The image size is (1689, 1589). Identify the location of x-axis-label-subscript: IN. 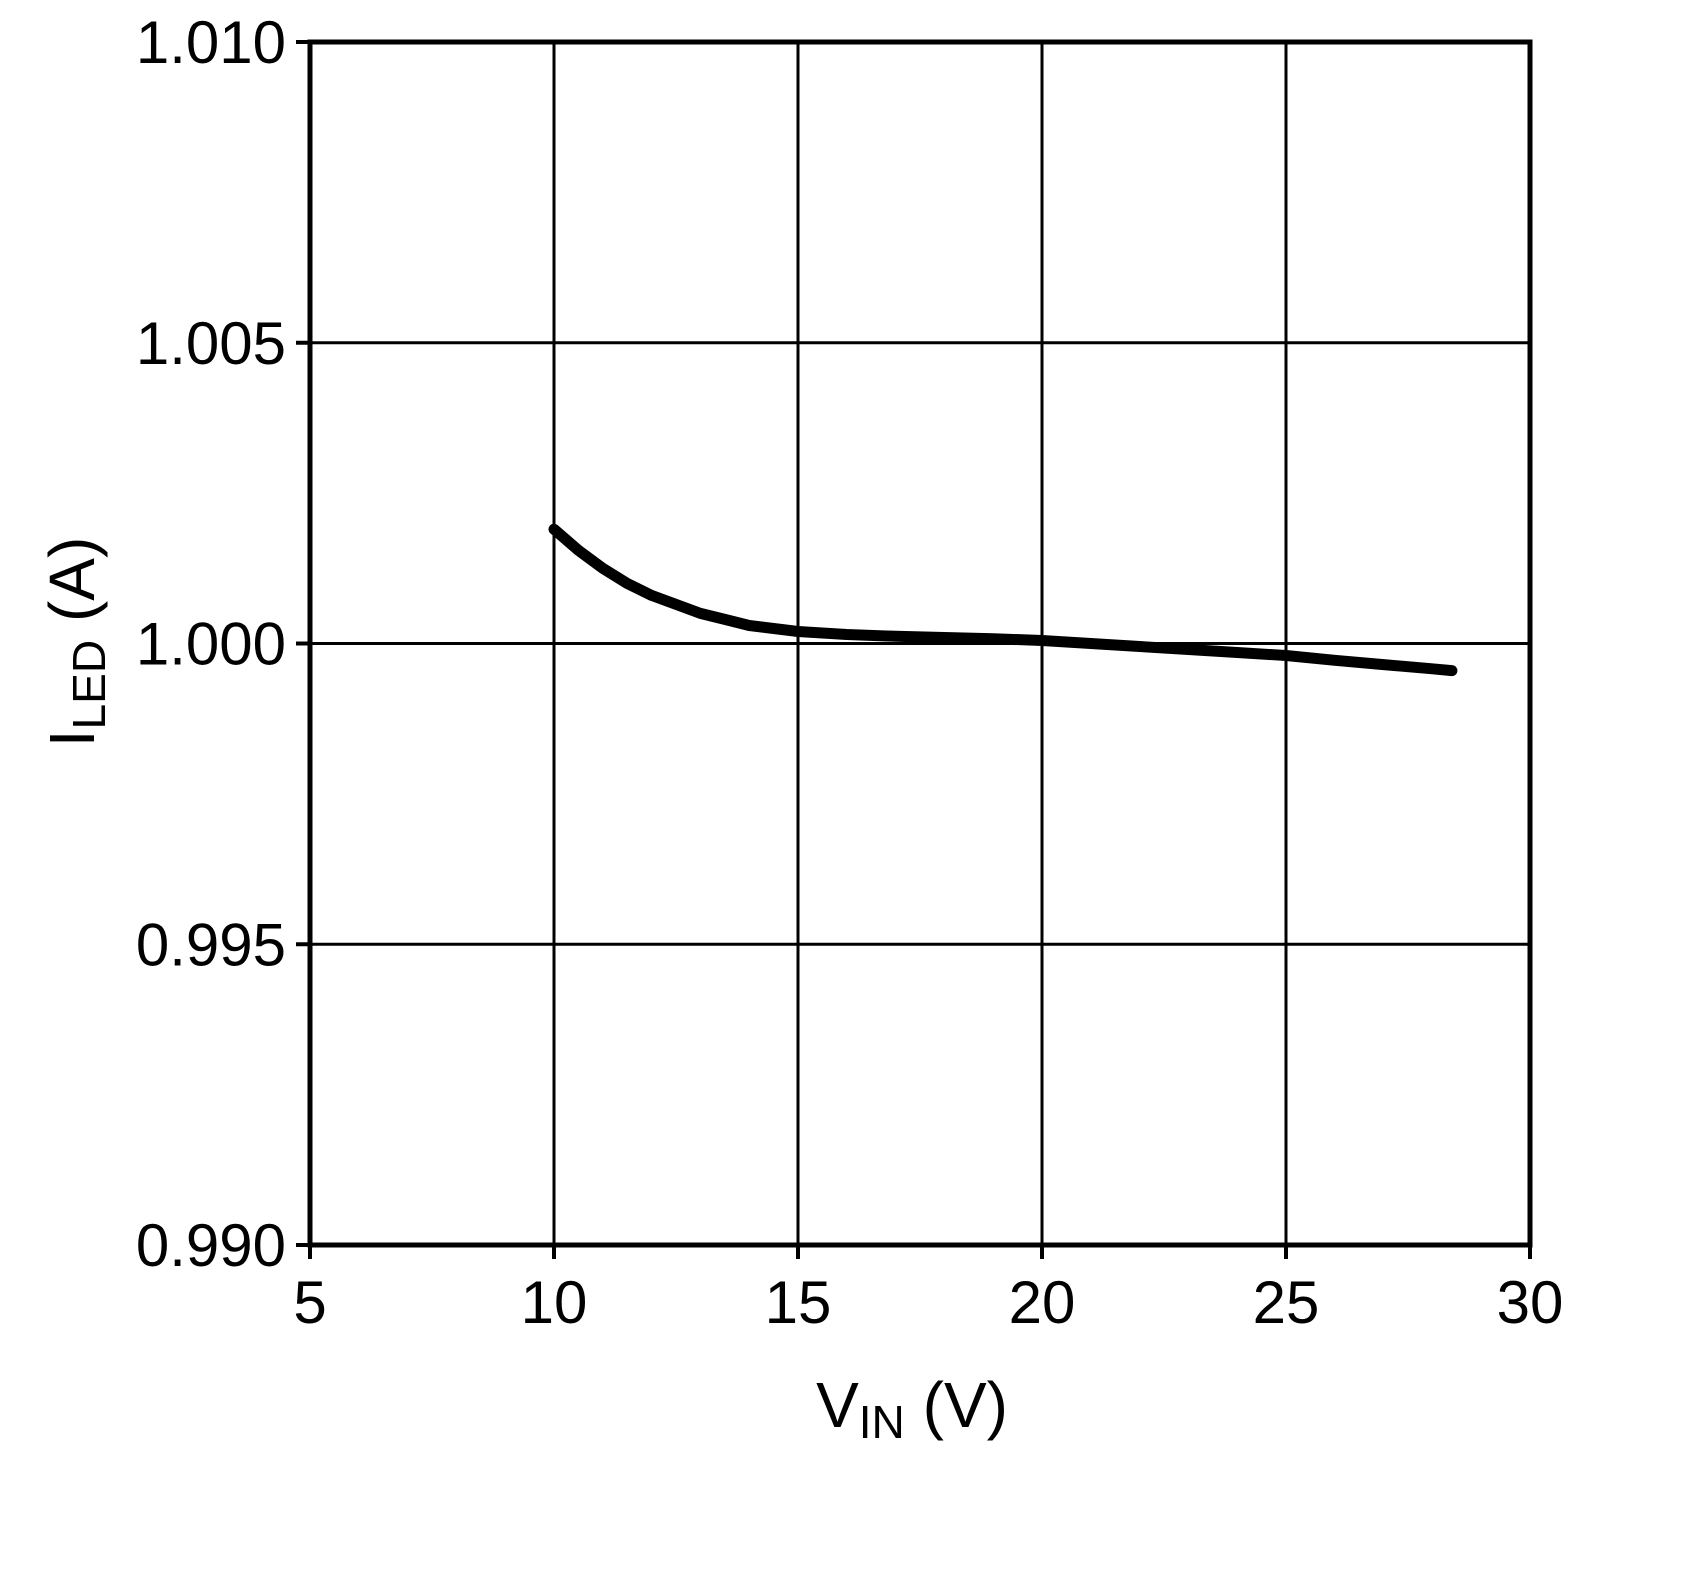
(881, 1422).